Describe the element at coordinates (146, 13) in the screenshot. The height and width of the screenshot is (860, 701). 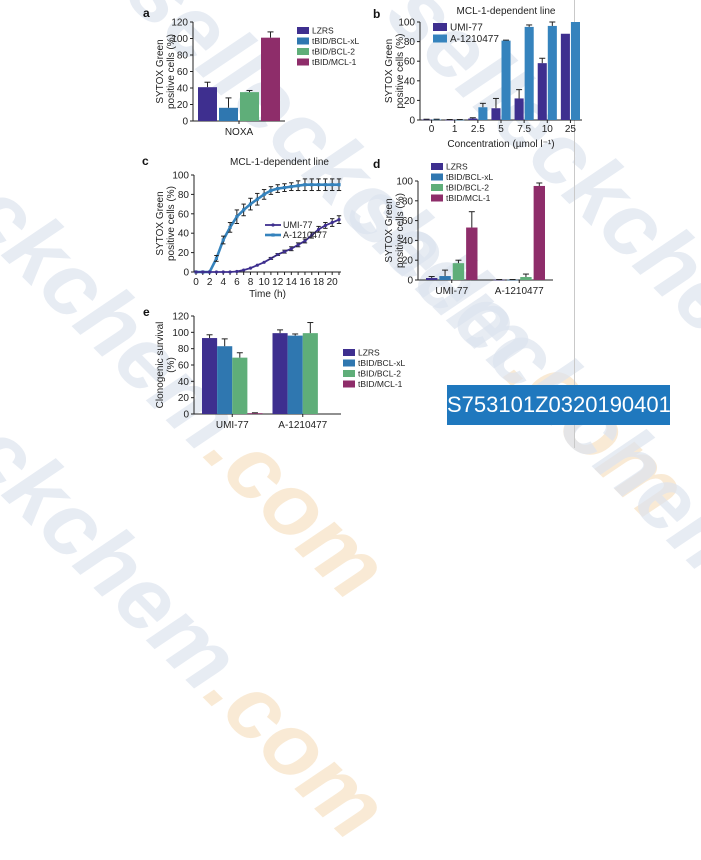
I see `panel-label: a` at that location.